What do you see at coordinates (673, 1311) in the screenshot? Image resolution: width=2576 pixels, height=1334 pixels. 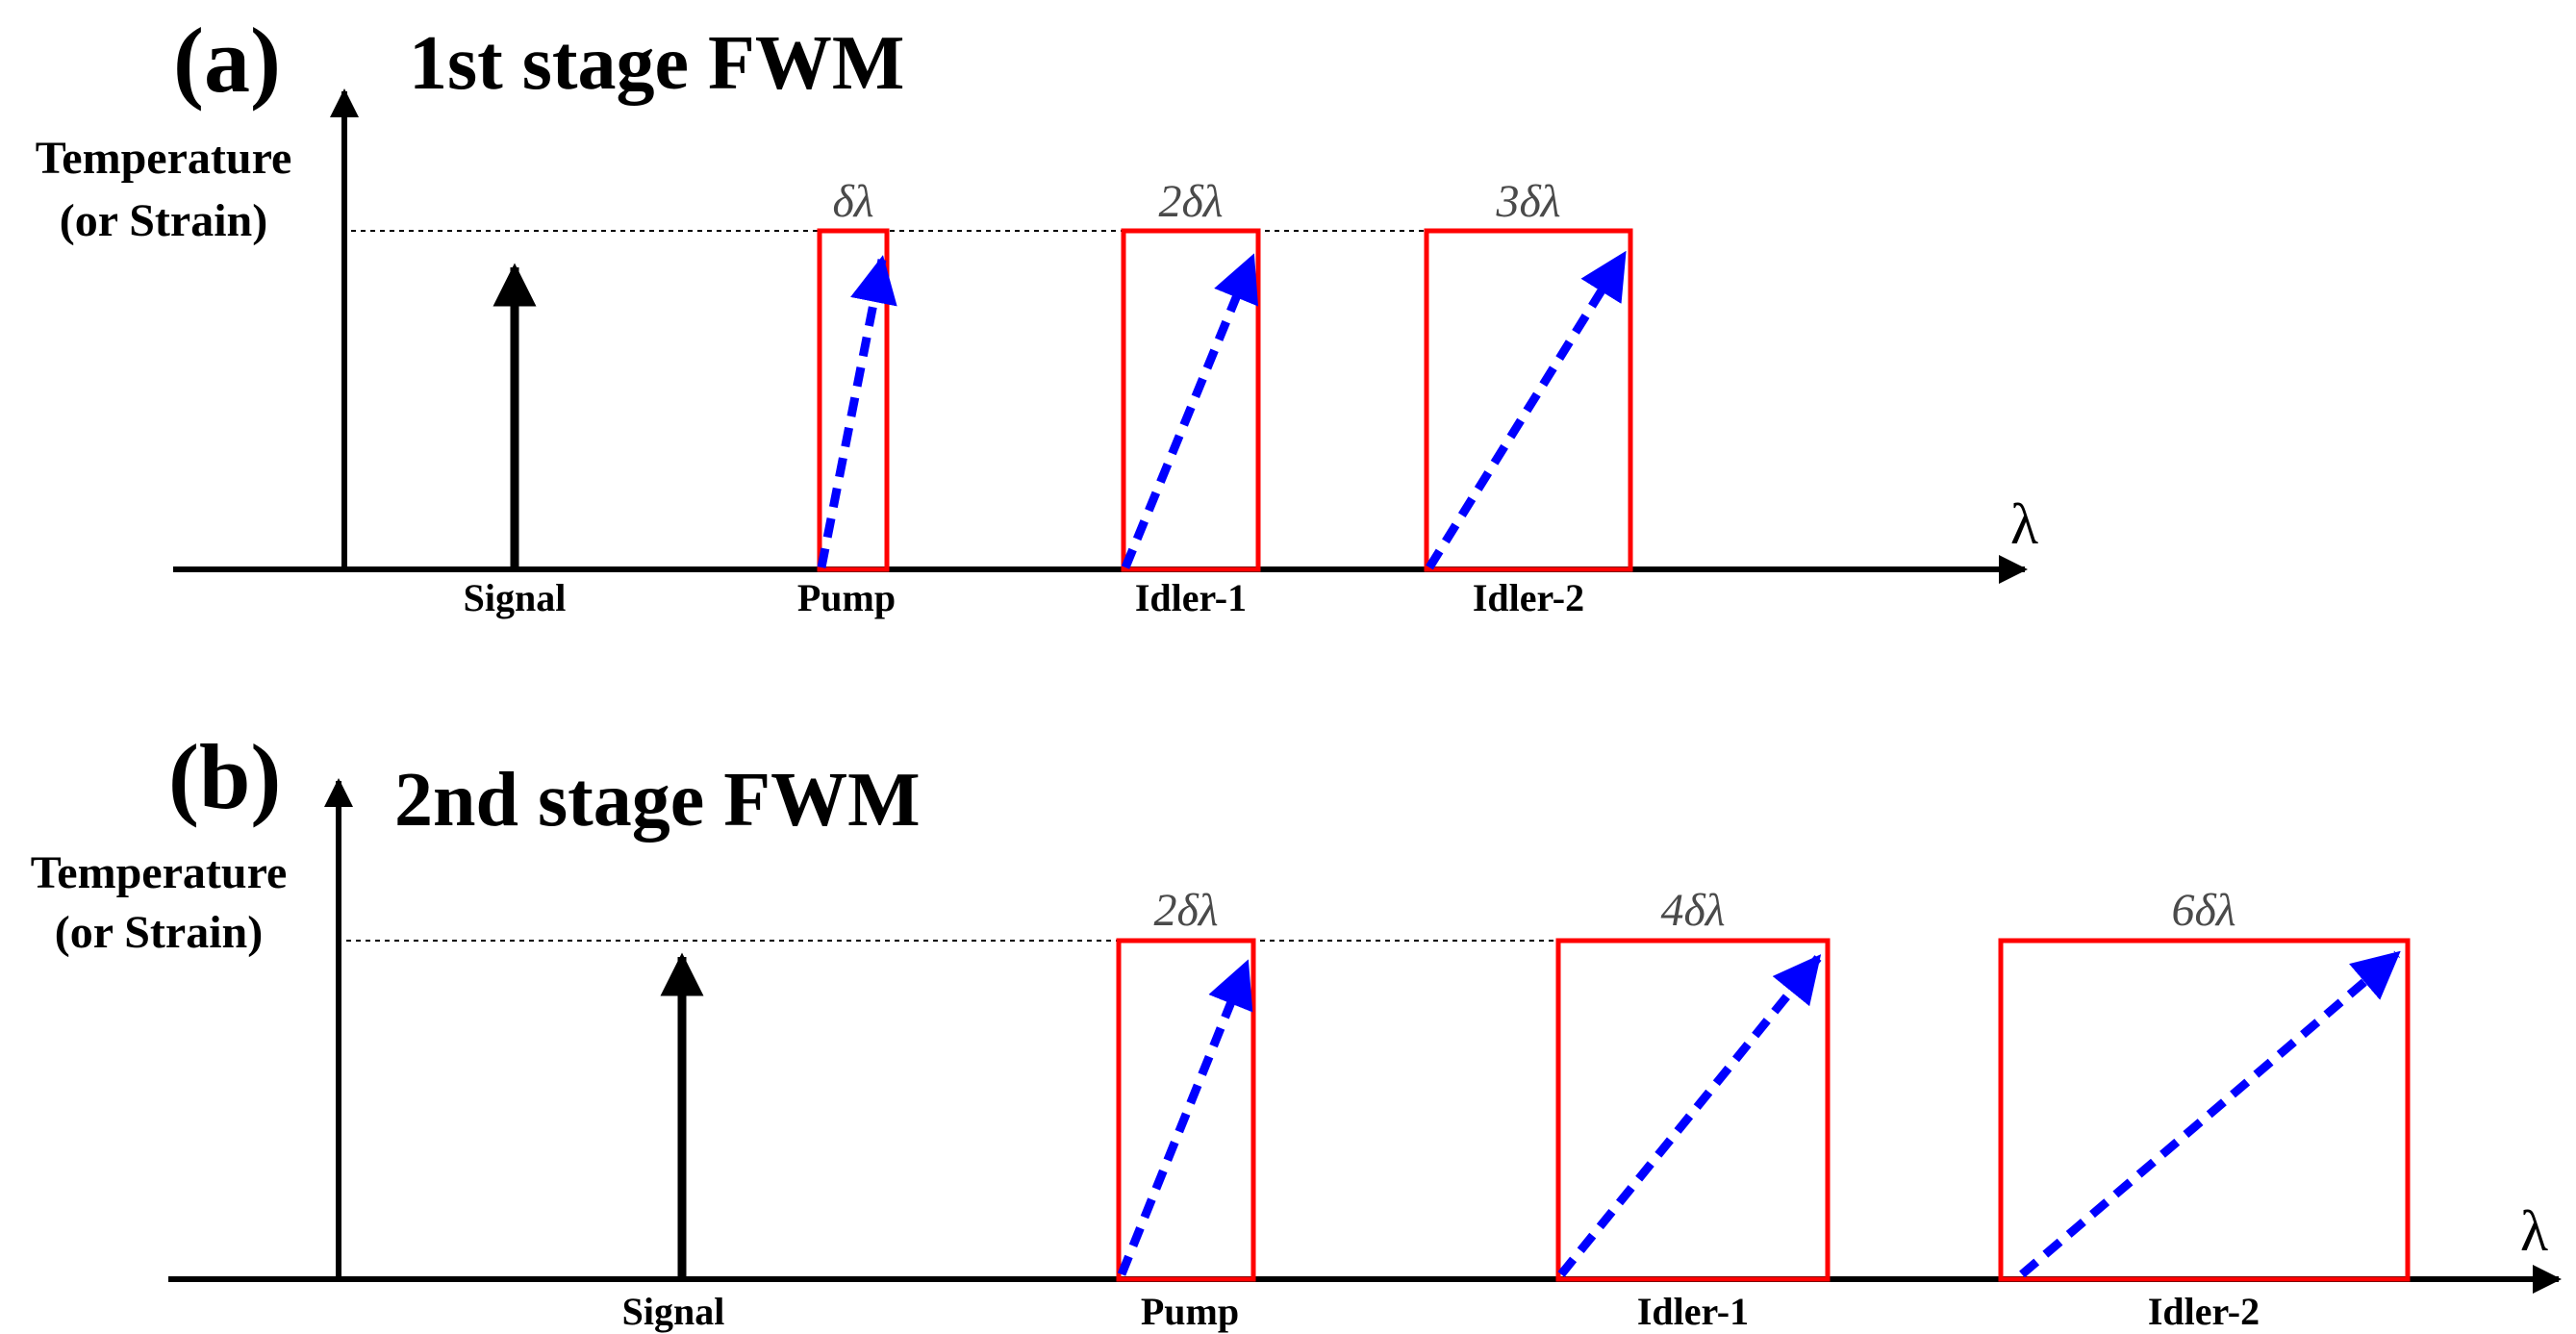 I see `panel-b-signal-label: Signal` at bounding box center [673, 1311].